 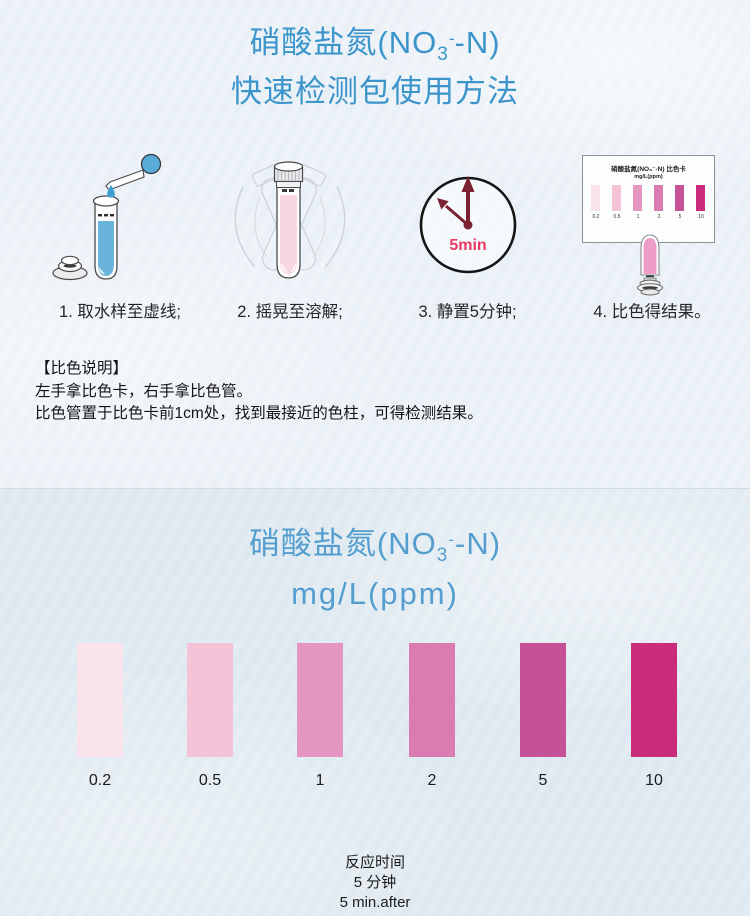 I want to click on mini-swatch-column: 0.5, so click(x=617, y=202).